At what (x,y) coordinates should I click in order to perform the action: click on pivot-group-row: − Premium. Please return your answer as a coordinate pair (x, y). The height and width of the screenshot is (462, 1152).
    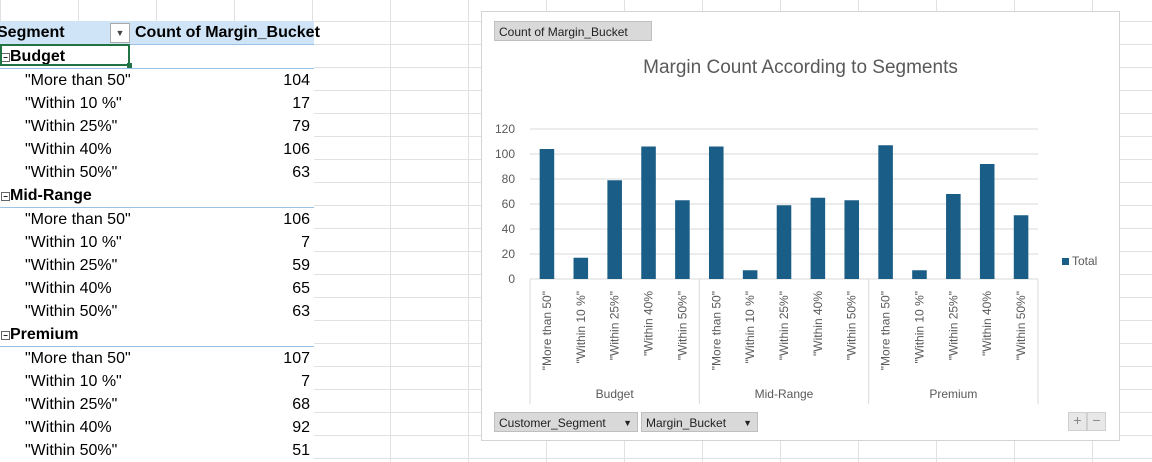
    Looking at the image, I should click on (157, 335).